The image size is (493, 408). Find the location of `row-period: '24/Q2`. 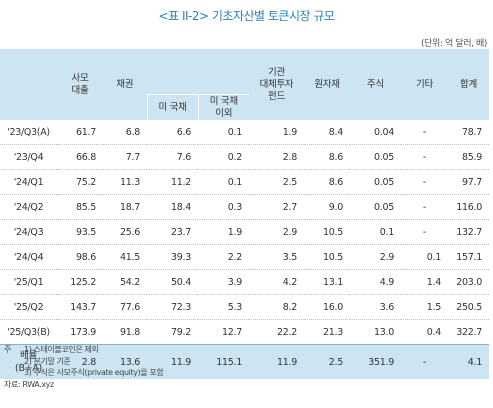

row-period: '24/Q2 is located at coordinates (28, 207).